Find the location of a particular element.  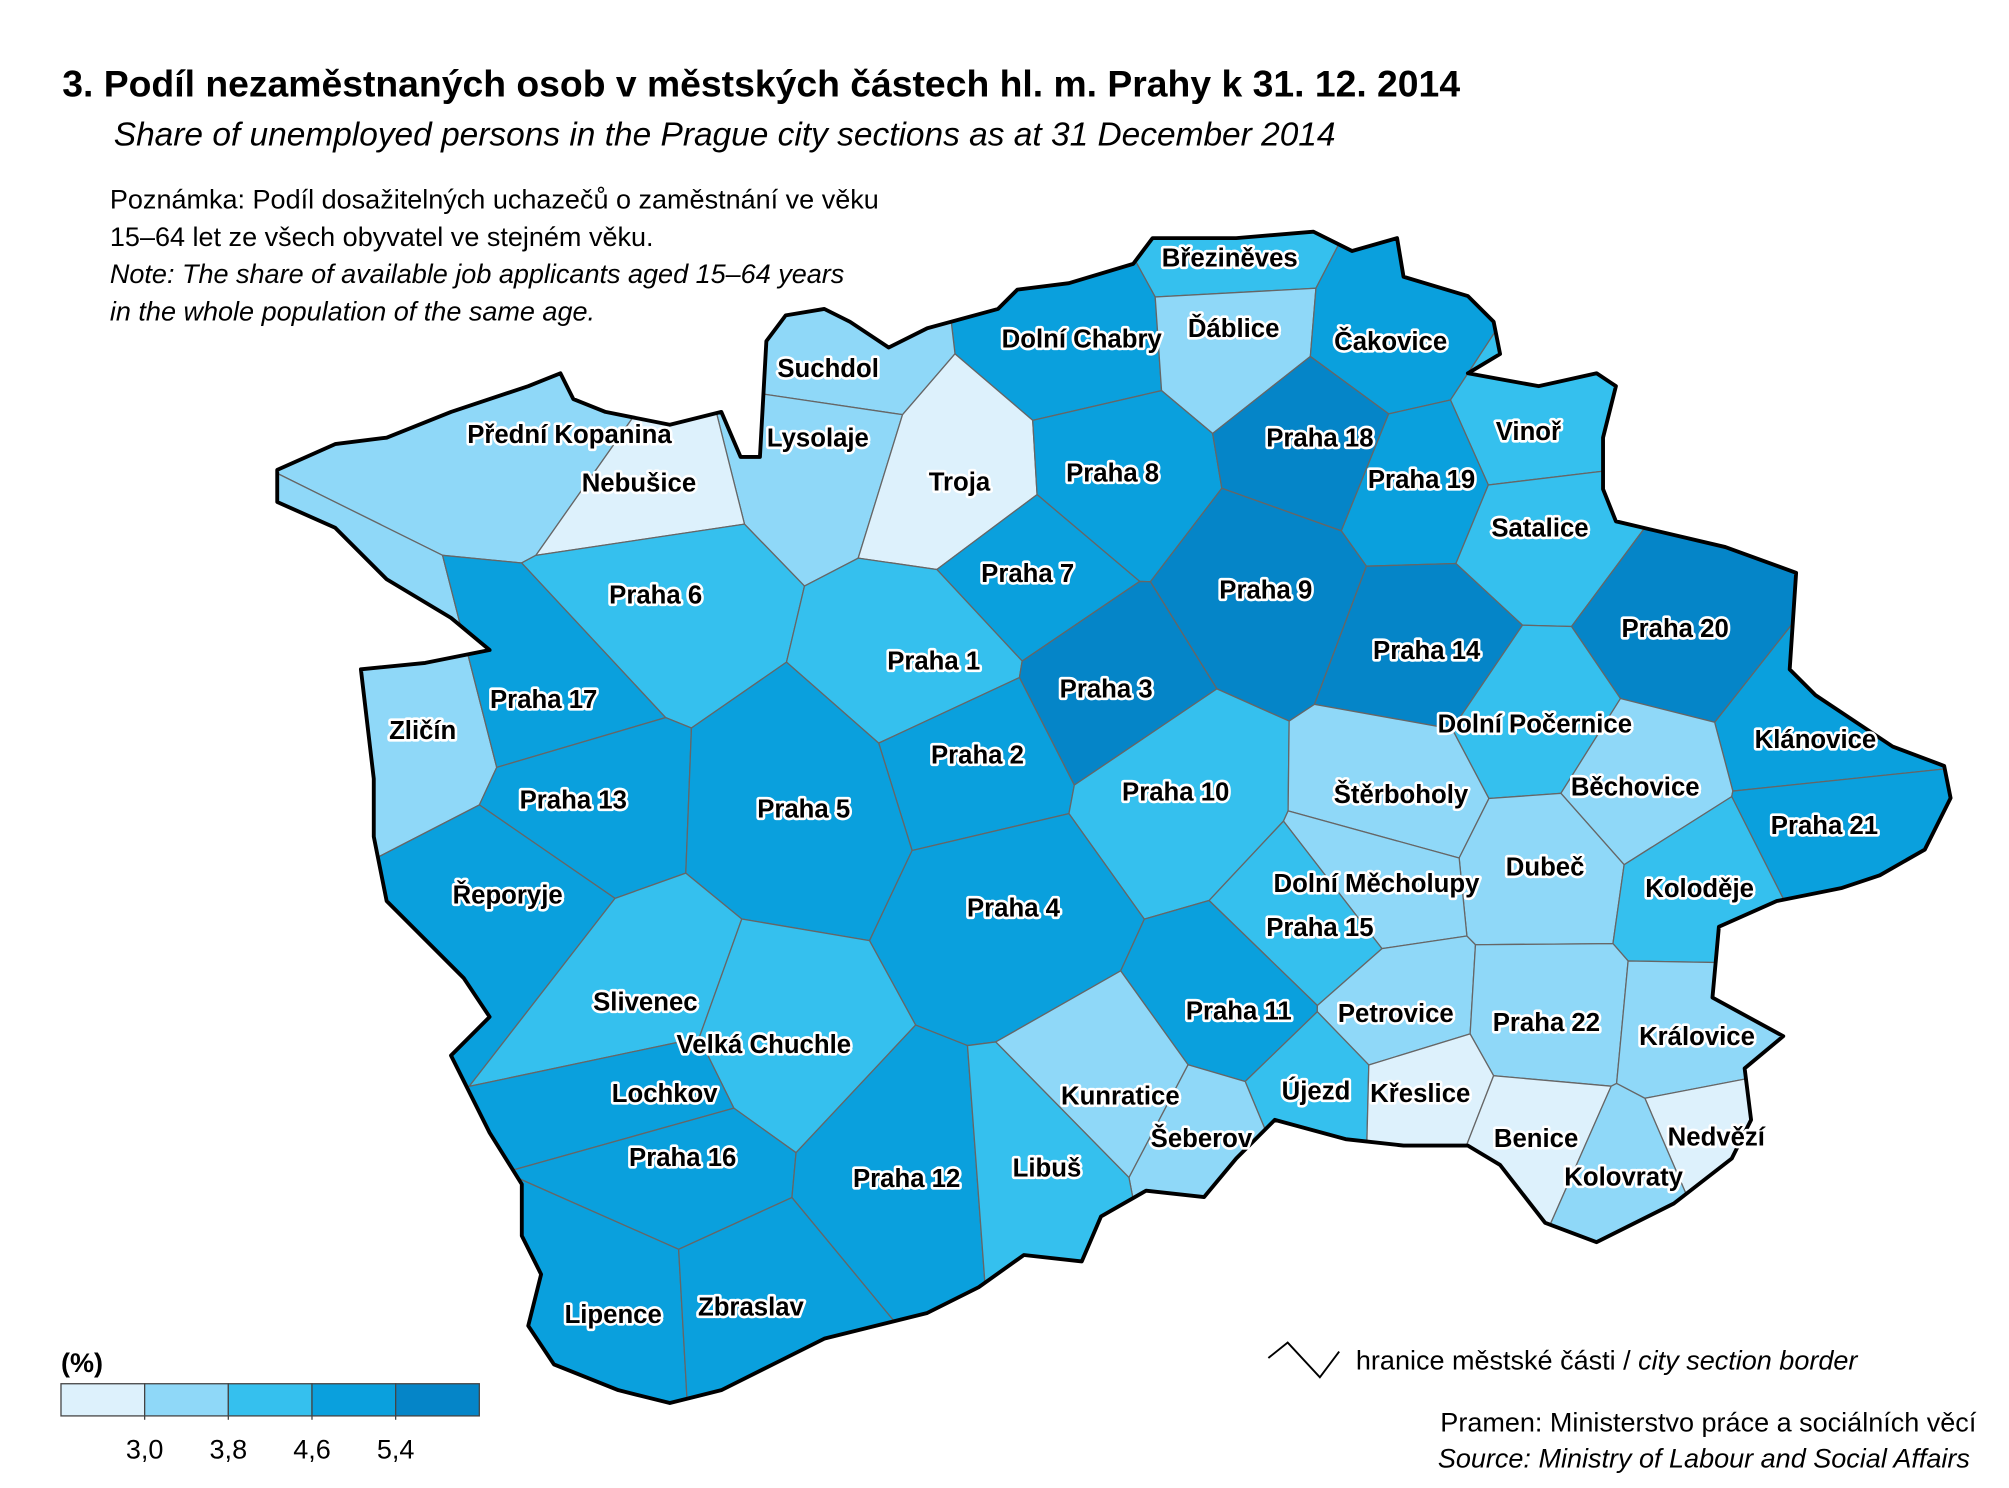

district-label: Praha 18 is located at coordinates (1319, 439).